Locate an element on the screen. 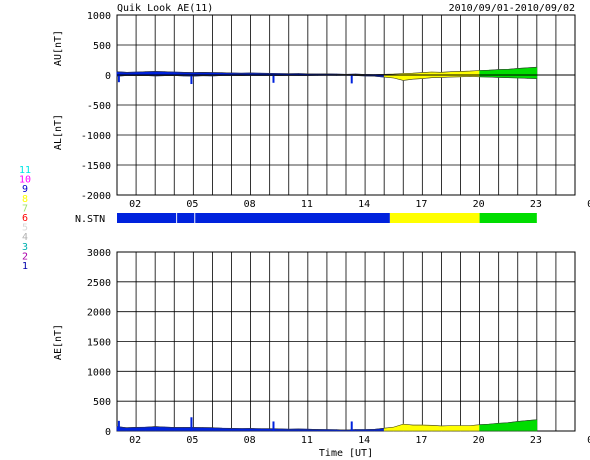  legend-entry: 1 is located at coordinates (25, 266).